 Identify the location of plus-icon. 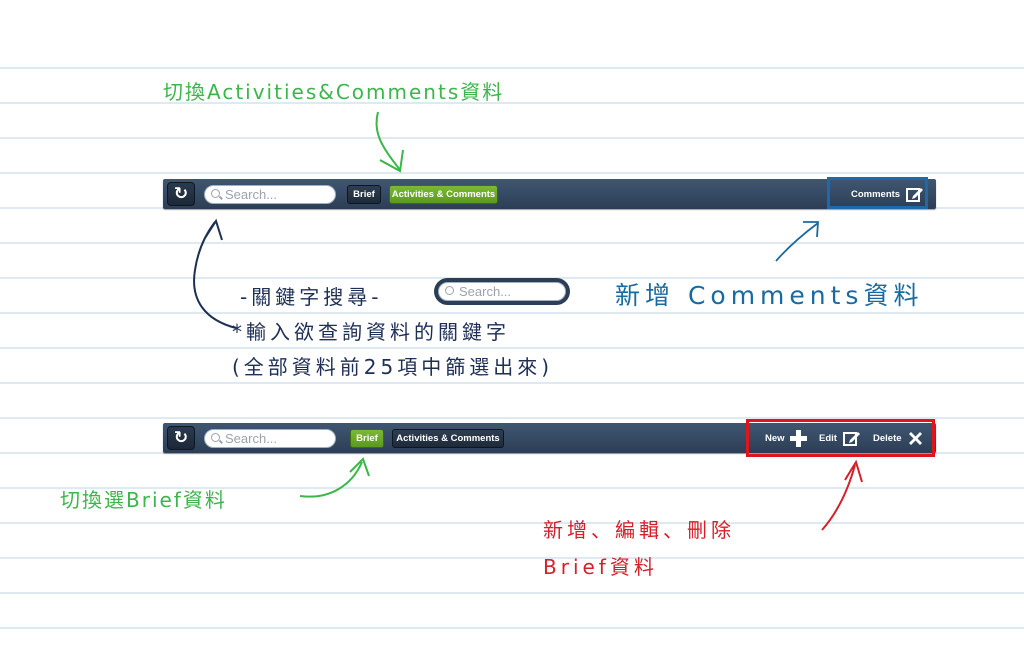
(799, 438).